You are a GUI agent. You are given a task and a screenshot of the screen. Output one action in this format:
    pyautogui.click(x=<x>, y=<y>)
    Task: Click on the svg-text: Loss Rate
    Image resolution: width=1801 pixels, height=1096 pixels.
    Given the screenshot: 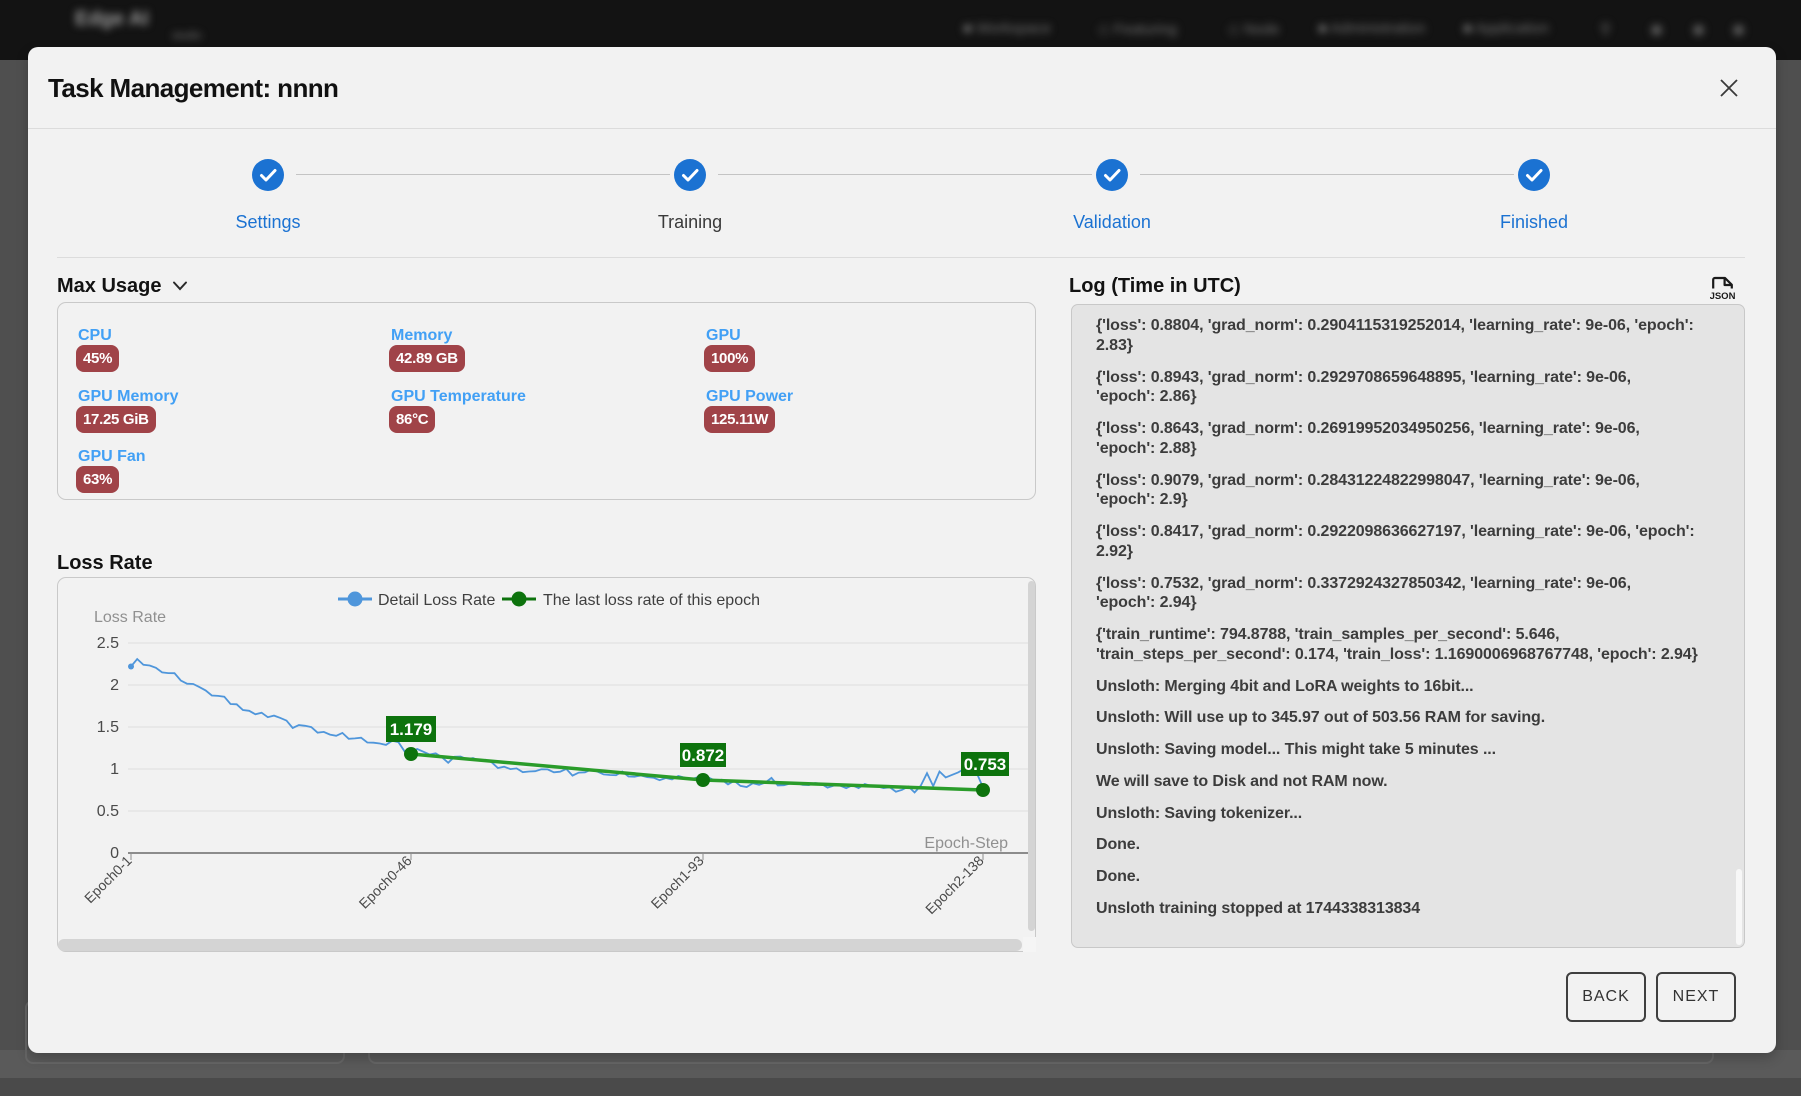 What is the action you would take?
    pyautogui.click(x=130, y=617)
    